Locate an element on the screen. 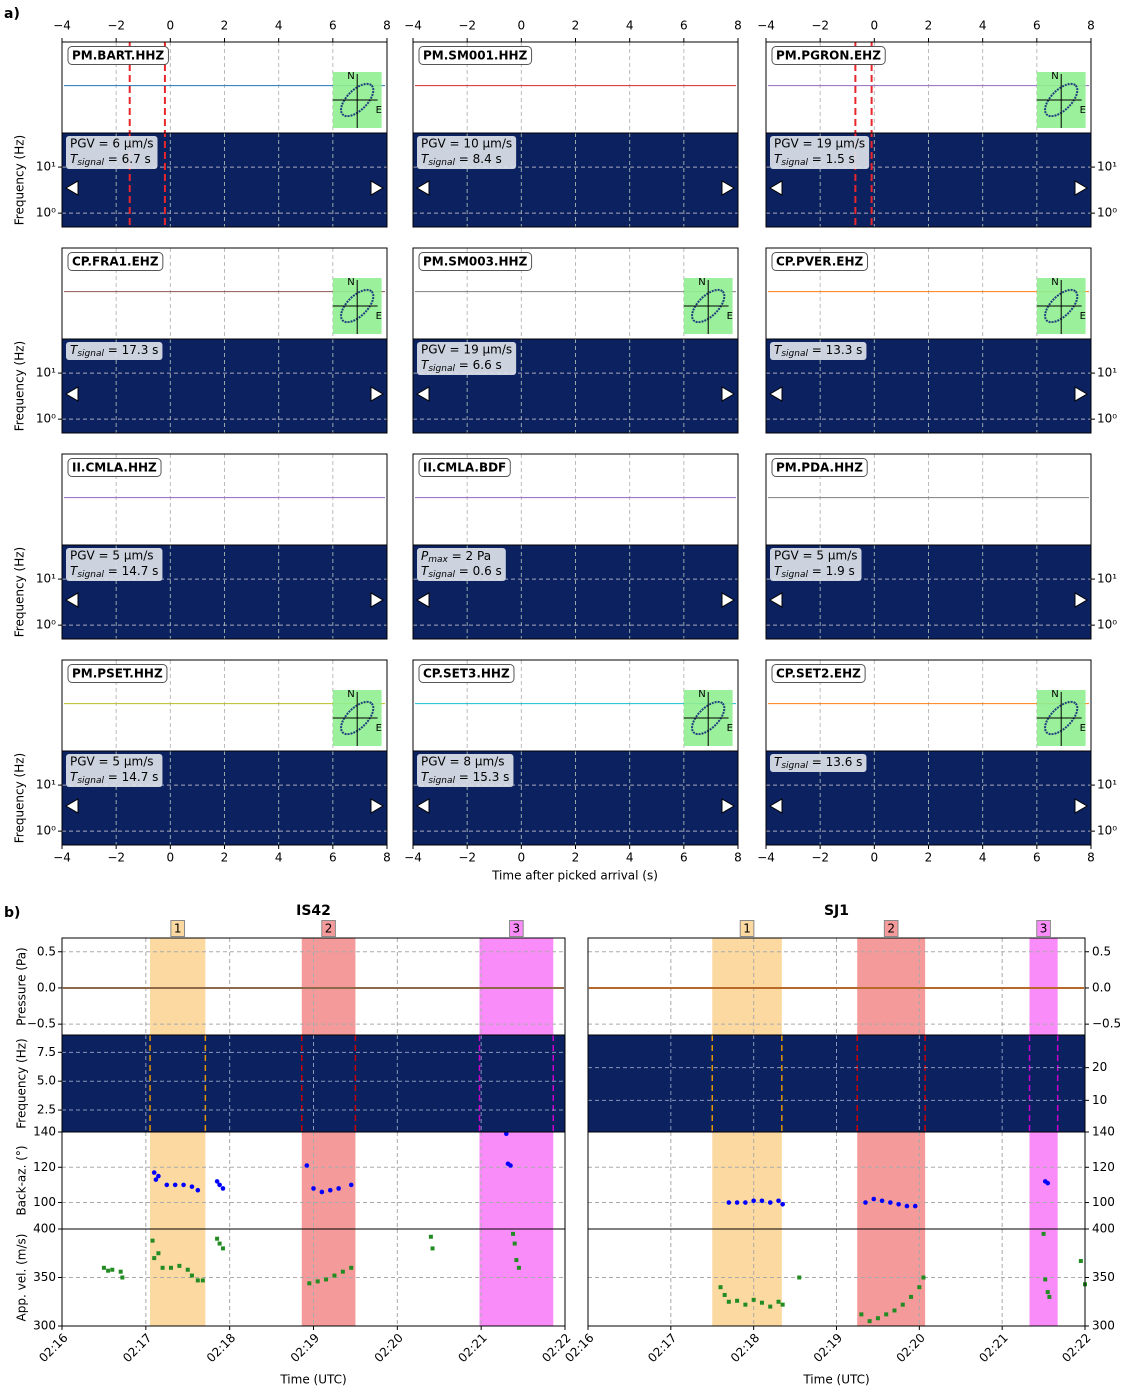 This screenshot has height=1394, width=1121. x-tick-label: 02:20 is located at coordinates (911, 1348).